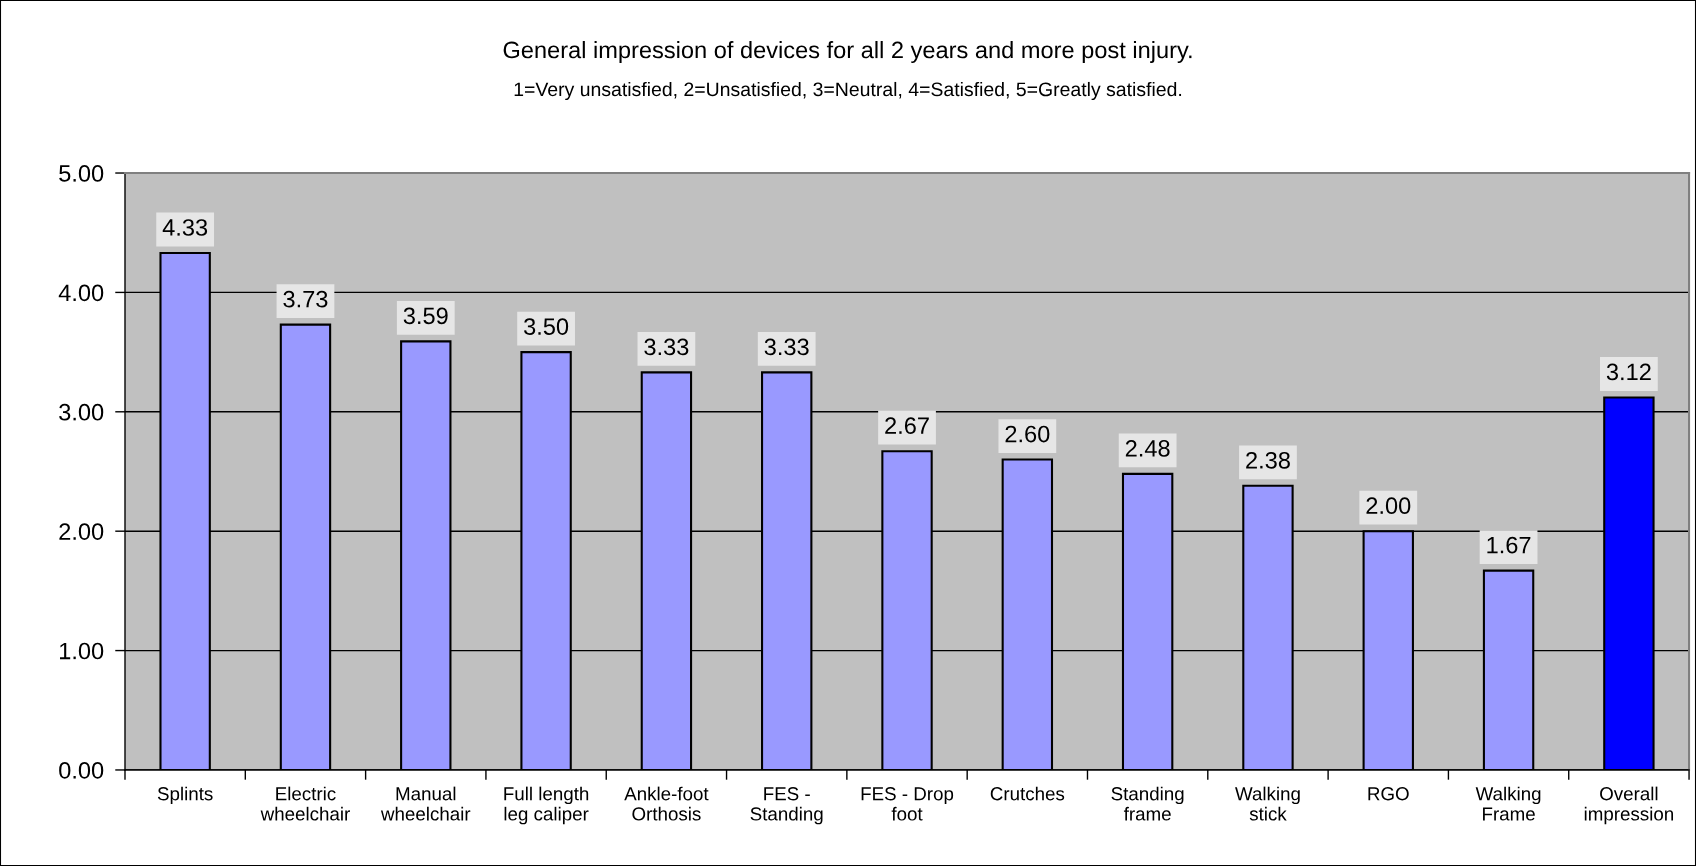 This screenshot has height=866, width=1696. Describe the element at coordinates (666, 803) in the screenshot. I see `x-tick-label: Ankle-foot Orthosis` at that location.